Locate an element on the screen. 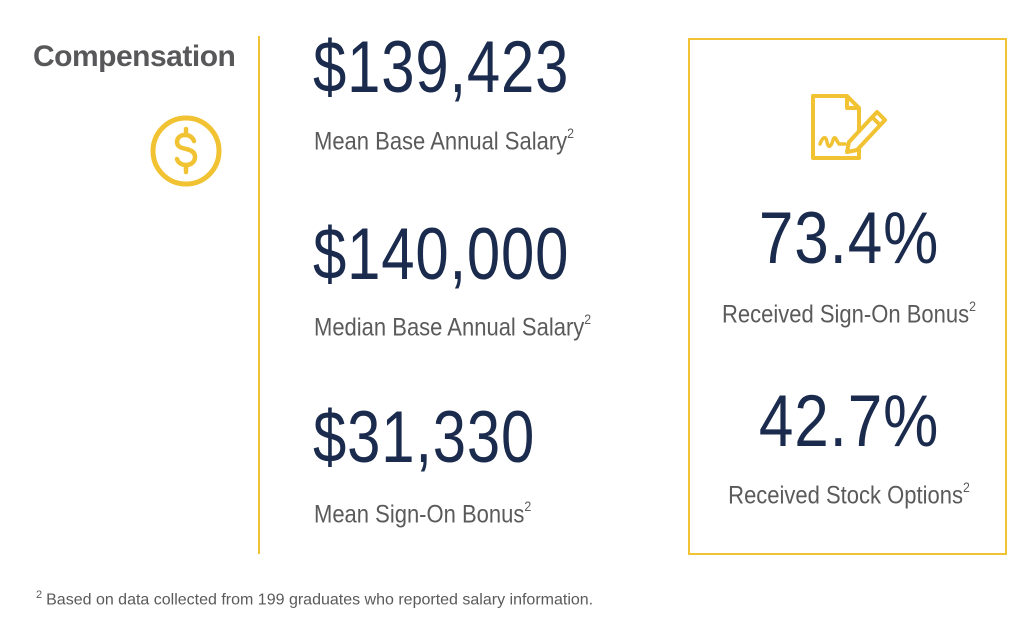 The width and height of the screenshot is (1029, 639). mean-salary-label-text: Mean Base Annual Salary is located at coordinates (441, 141).